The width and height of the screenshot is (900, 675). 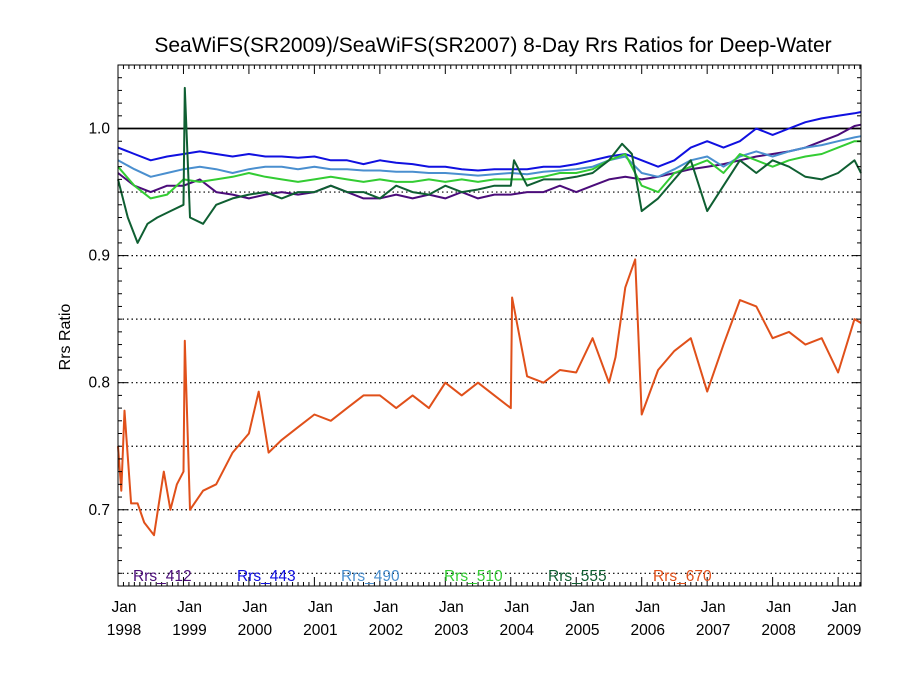 I want to click on x-tick-label-year: 2009, so click(x=844, y=630).